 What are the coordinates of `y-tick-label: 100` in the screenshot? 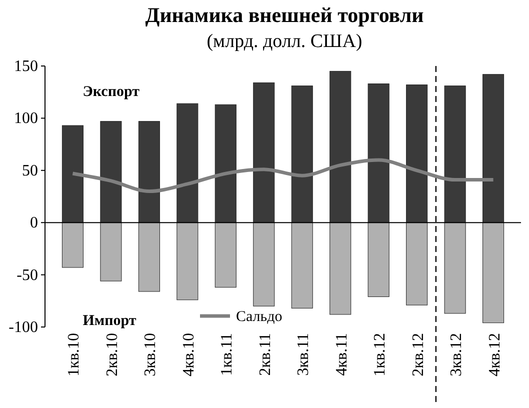 It's located at (26, 119).